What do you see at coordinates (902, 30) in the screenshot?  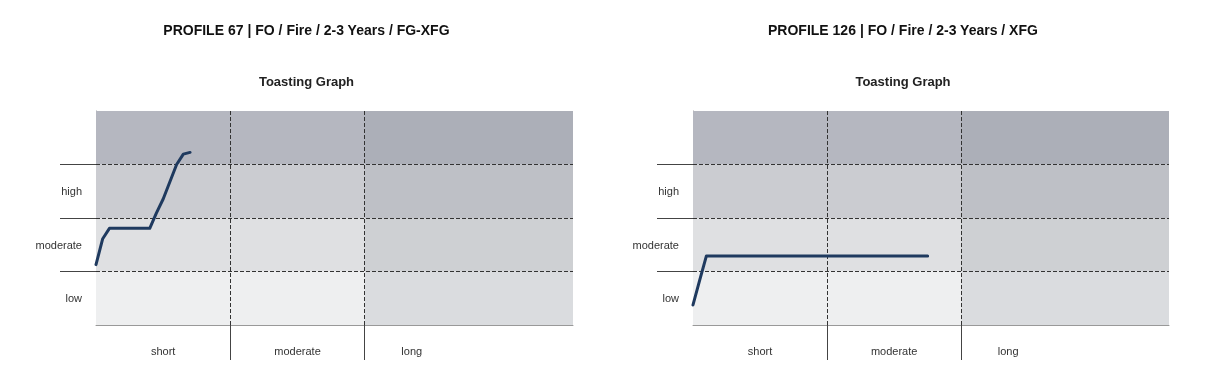 I see `chart-title: PROFILE 126 | FO / Fire / 2-3 Years / XFG` at bounding box center [902, 30].